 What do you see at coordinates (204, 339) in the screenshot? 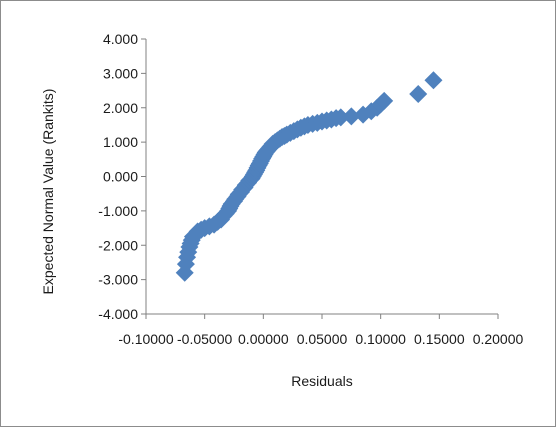
I see `x-tick-label: -0.05000` at bounding box center [204, 339].